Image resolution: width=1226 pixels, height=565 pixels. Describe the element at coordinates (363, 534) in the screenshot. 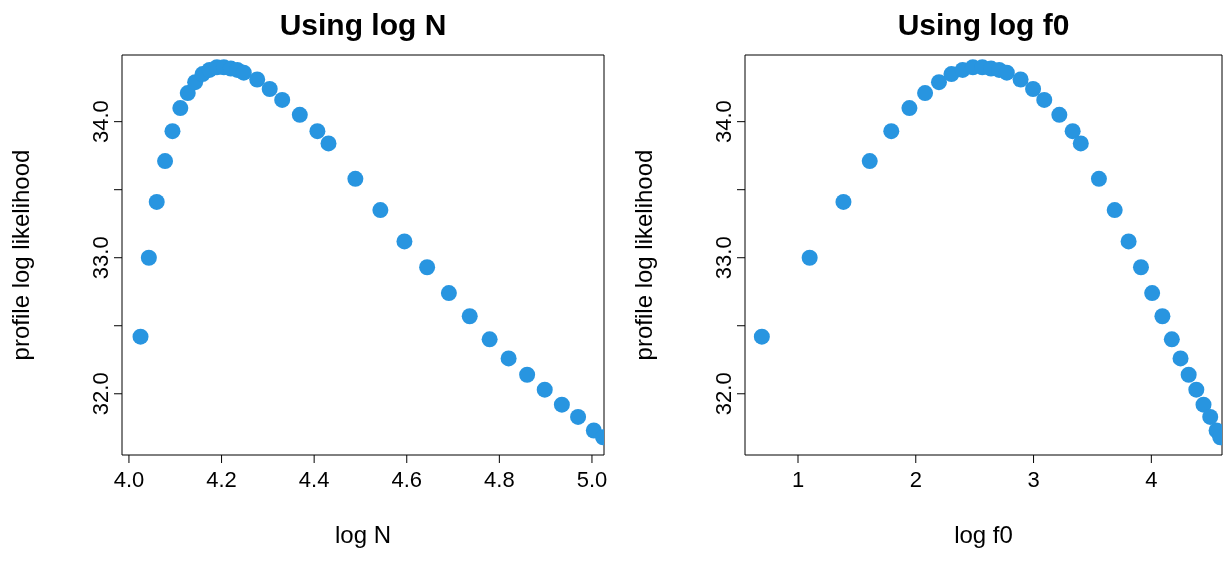

I see `x-axis-title: log N` at that location.